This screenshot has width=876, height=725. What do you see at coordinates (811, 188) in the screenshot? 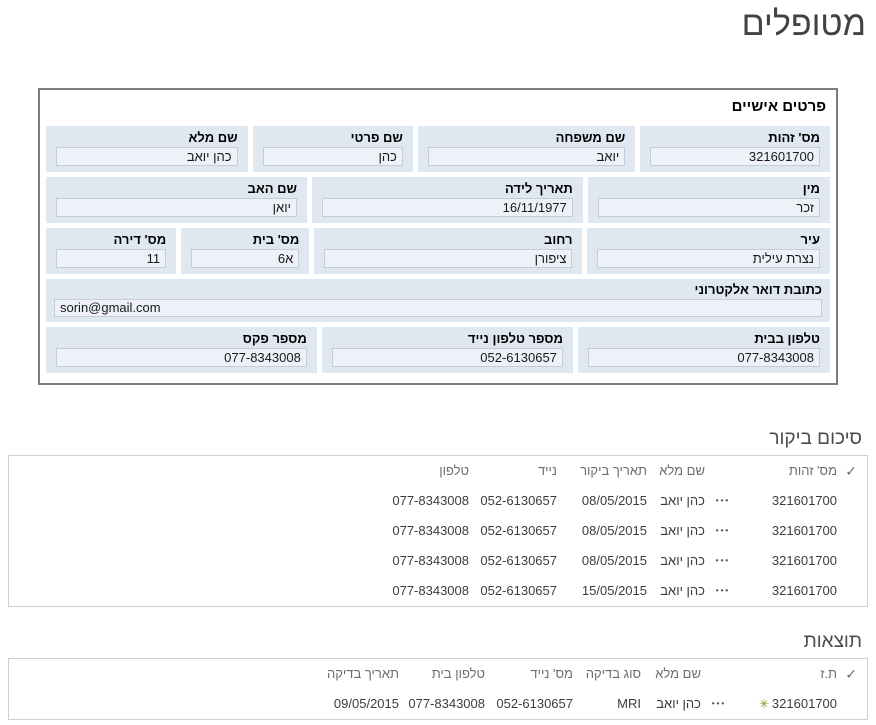
I see `gender-label: מין` at bounding box center [811, 188].